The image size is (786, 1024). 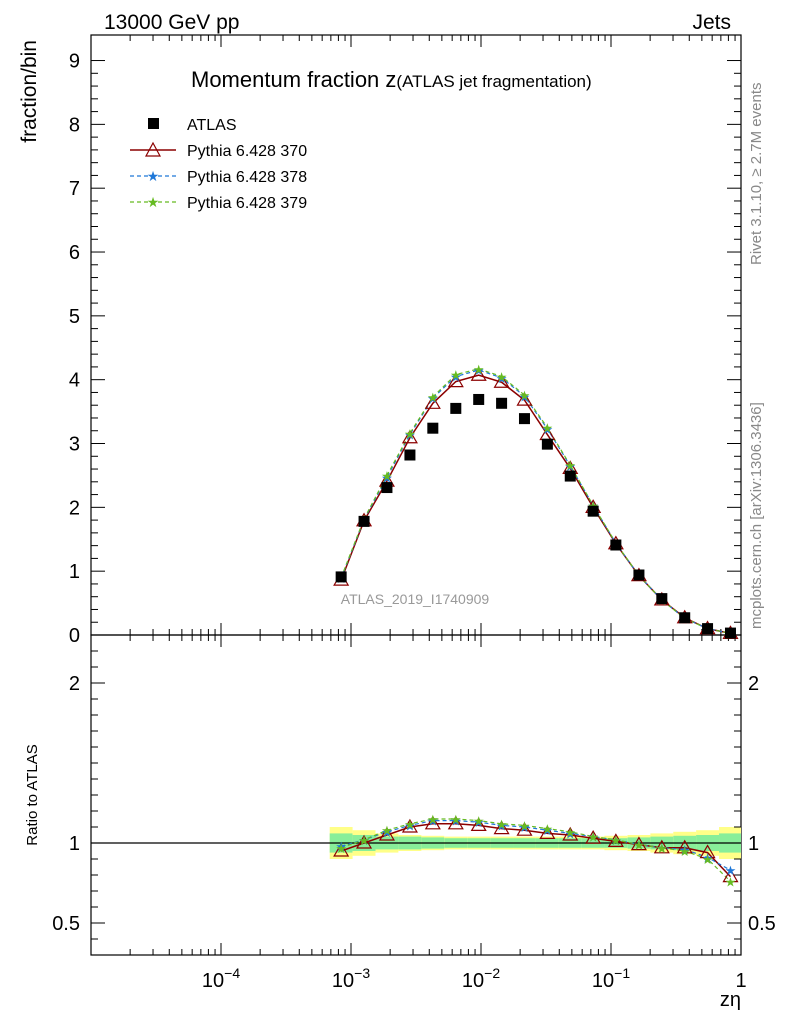 What do you see at coordinates (247, 177) in the screenshot?
I see `legend-378-label: Pythia 6.428 378` at bounding box center [247, 177].